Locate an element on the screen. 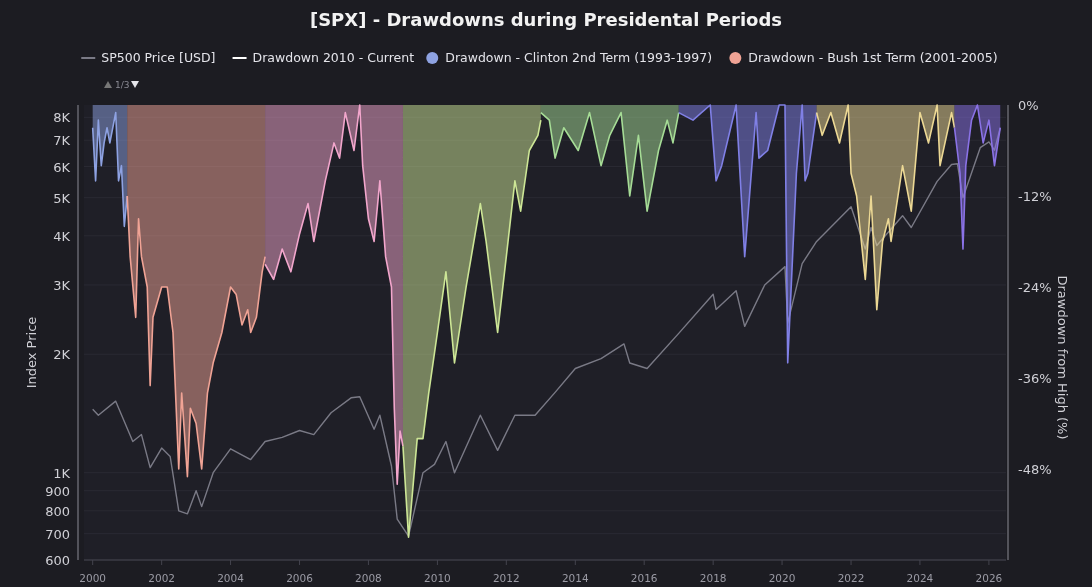 This screenshot has height=587, width=1092. x-tick-label: 2002 is located at coordinates (162, 578).